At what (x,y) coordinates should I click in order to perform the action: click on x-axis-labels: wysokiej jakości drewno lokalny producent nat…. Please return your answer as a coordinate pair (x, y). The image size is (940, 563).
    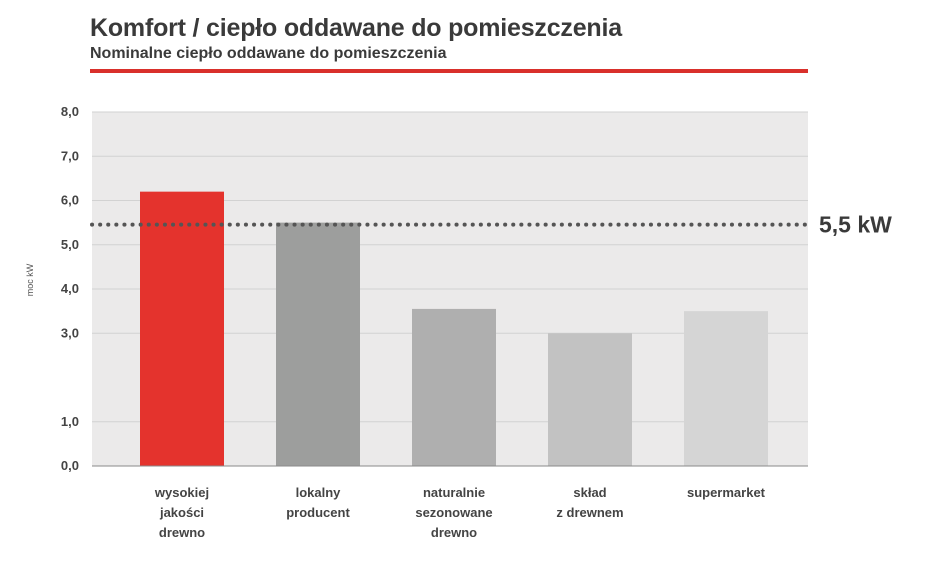
    Looking at the image, I should click on (460, 512).